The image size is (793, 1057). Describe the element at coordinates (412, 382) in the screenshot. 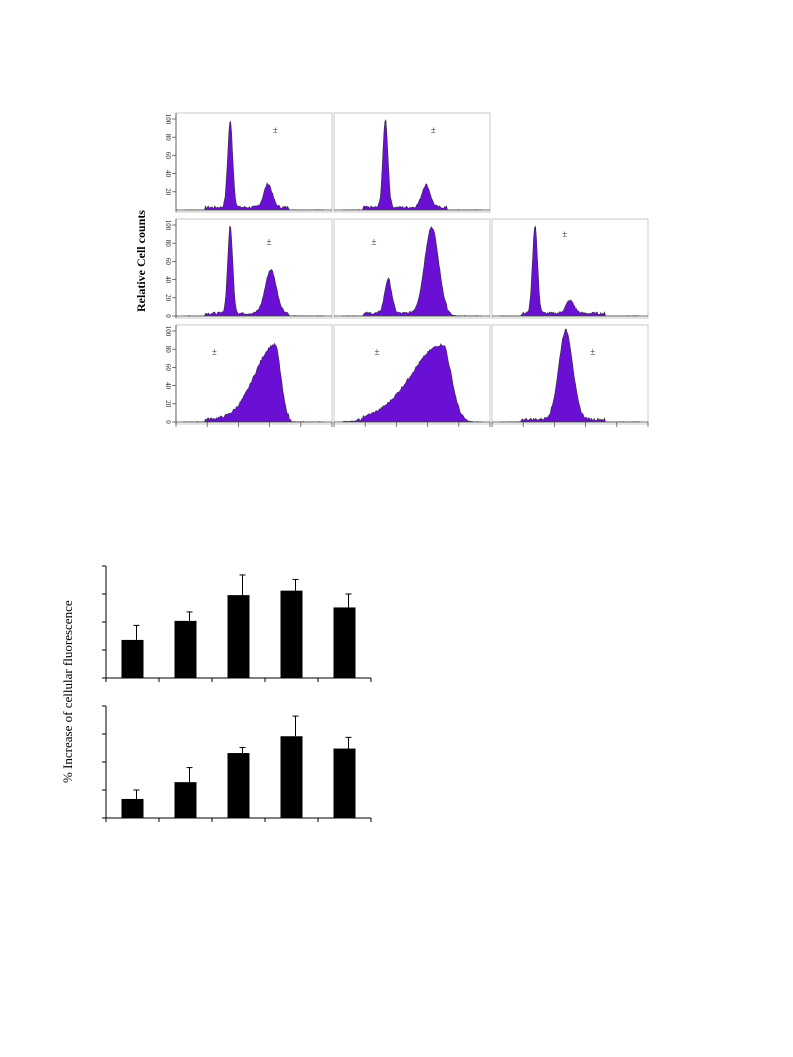

I see `histogram-distribution` at that location.